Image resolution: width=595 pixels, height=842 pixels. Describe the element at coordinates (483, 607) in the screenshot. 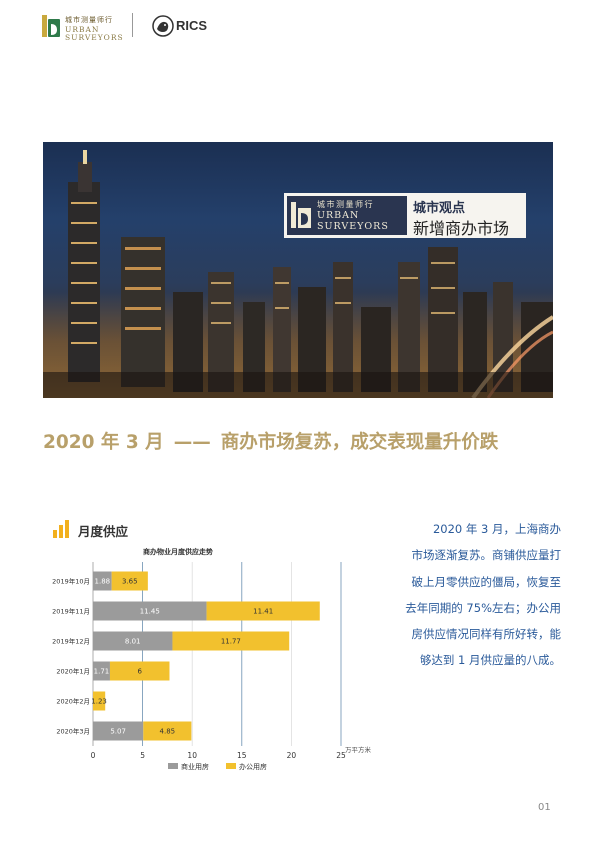

I see `body-line: 去年同期的 75%左右；办公用` at that location.